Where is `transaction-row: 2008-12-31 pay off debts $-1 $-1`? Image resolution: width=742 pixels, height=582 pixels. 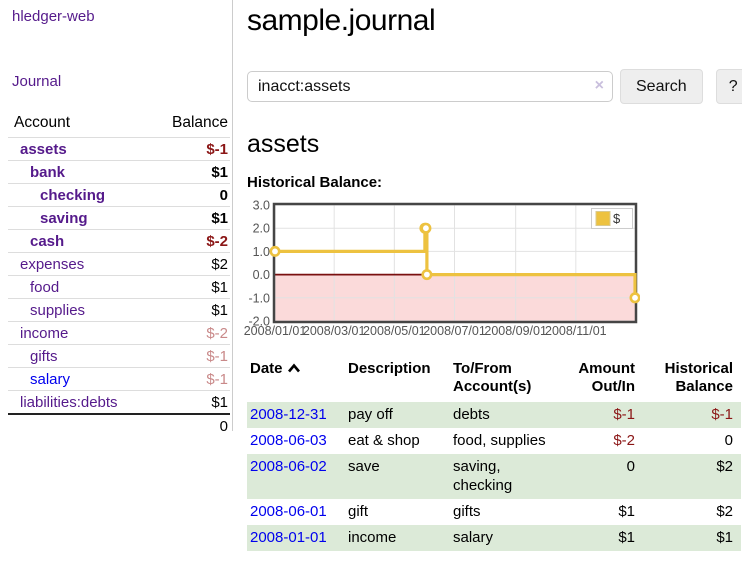
transaction-row: 2008-12-31 pay off debts $-1 $-1 is located at coordinates (494, 415).